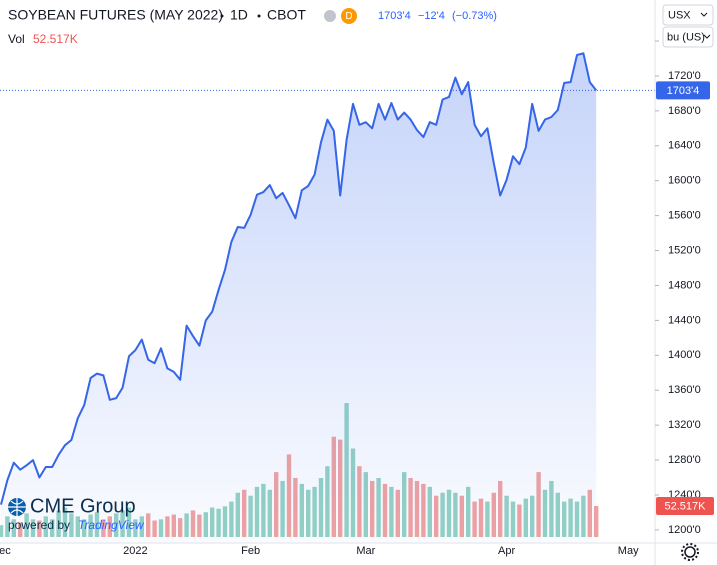 Image resolution: width=717 pixels, height=565 pixels. I want to click on quote-last: 1703'4, so click(394, 16).